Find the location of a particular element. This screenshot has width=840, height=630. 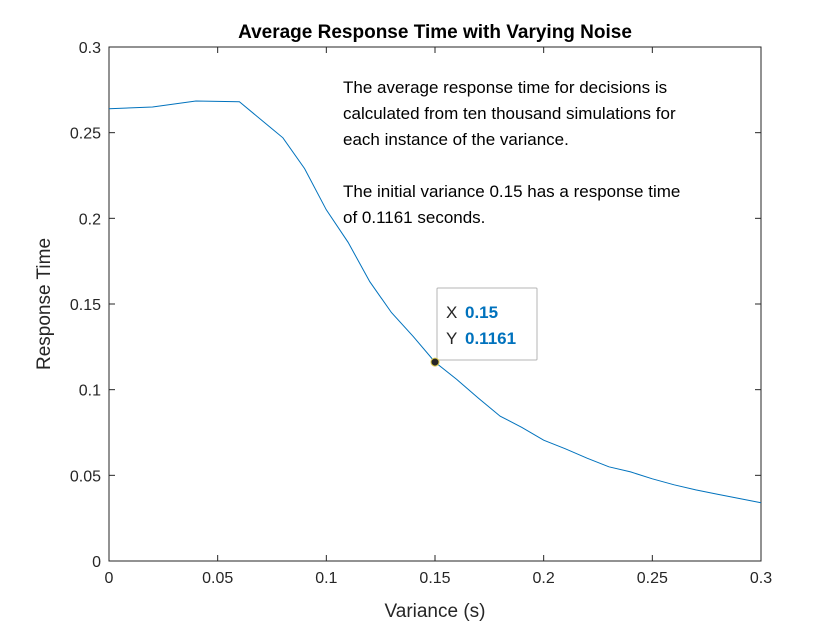

x-axis-label: Variance (s) is located at coordinates (434, 611).